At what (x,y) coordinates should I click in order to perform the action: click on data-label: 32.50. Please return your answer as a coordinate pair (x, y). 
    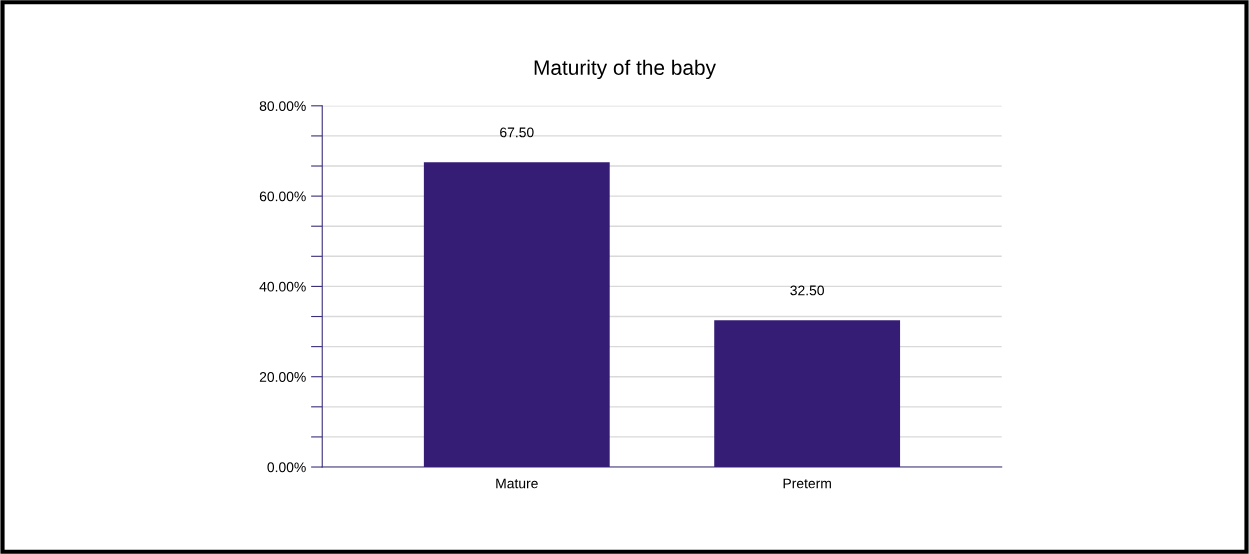
    Looking at the image, I should click on (807, 290).